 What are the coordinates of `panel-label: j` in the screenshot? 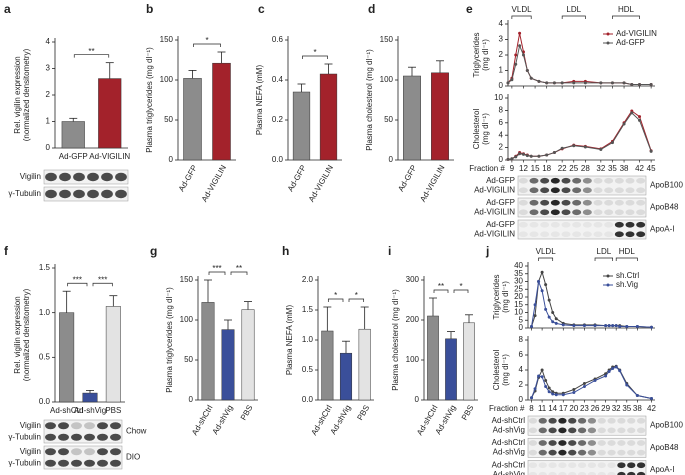 It's located at (487, 251).